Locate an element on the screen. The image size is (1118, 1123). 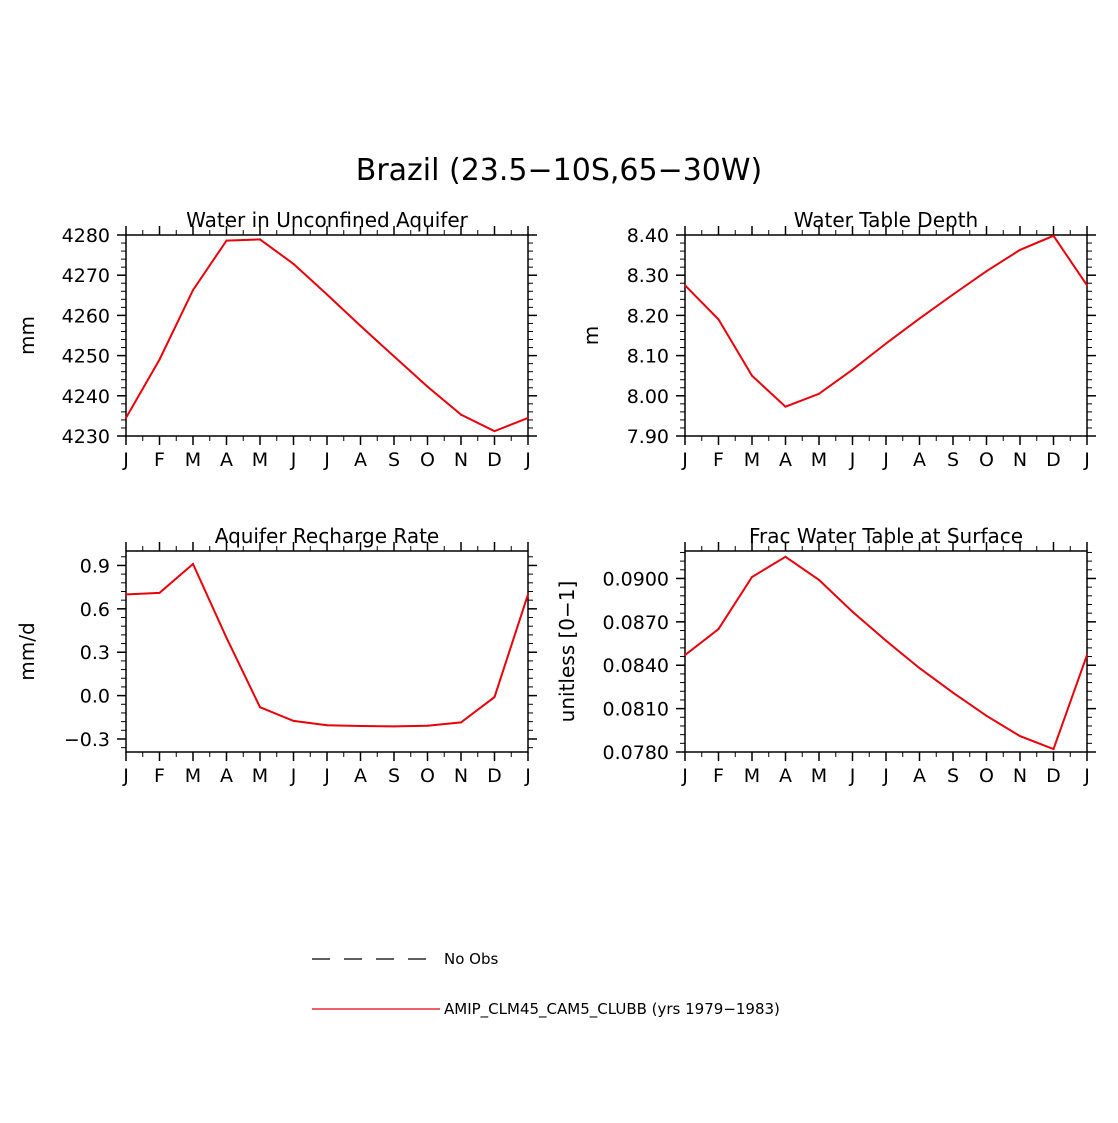
recharge-rate-xtick-label: S is located at coordinates (394, 776).